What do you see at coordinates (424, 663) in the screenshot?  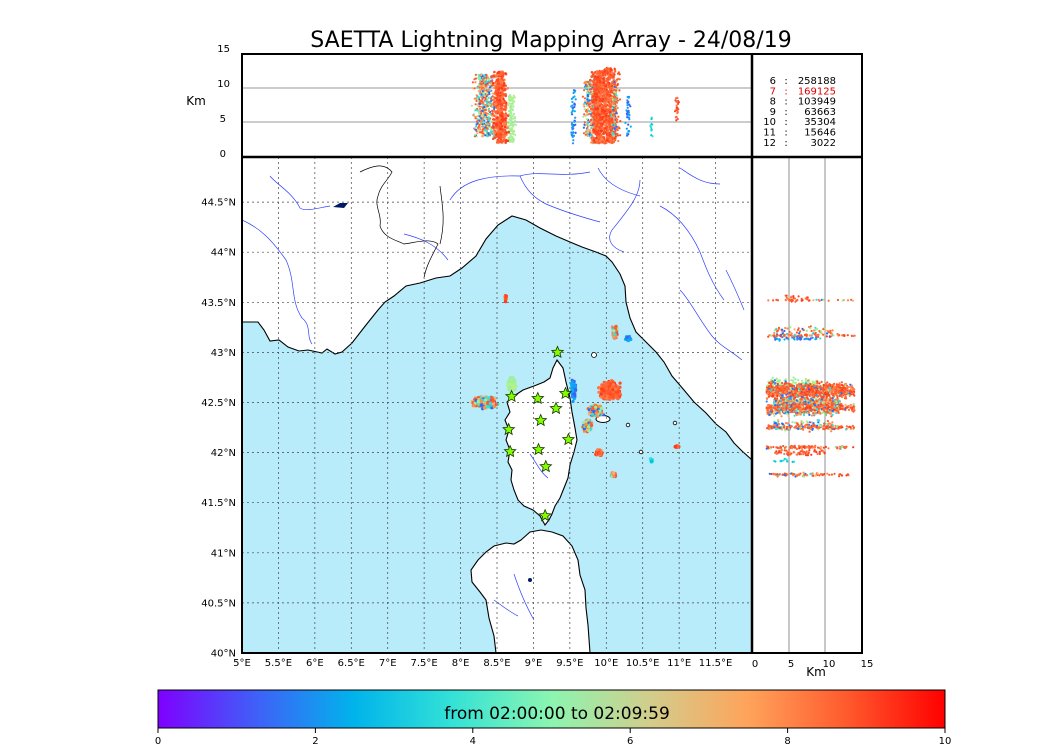 I see `lon-tick-label: 7.5°E` at bounding box center [424, 663].